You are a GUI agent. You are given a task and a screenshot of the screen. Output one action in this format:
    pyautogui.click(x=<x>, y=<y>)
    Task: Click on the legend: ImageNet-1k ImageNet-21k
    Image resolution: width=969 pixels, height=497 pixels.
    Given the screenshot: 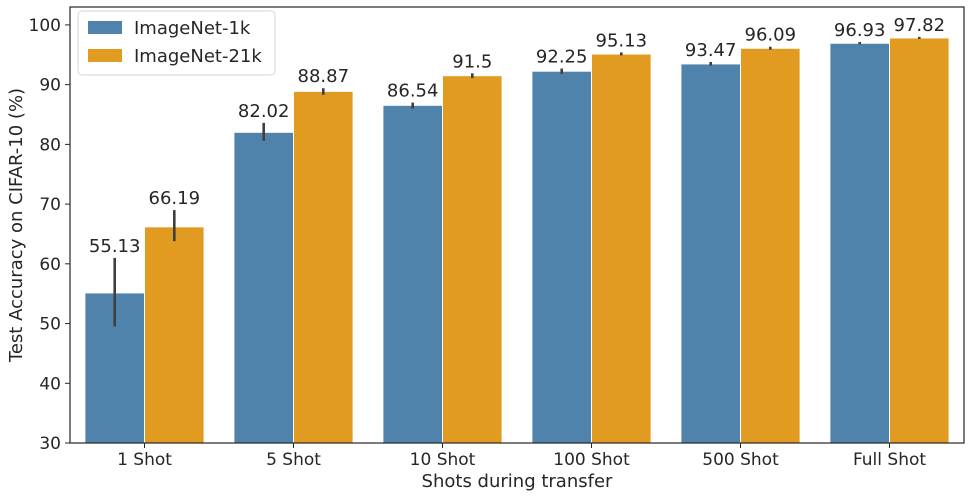 What is the action you would take?
    pyautogui.click(x=176, y=43)
    